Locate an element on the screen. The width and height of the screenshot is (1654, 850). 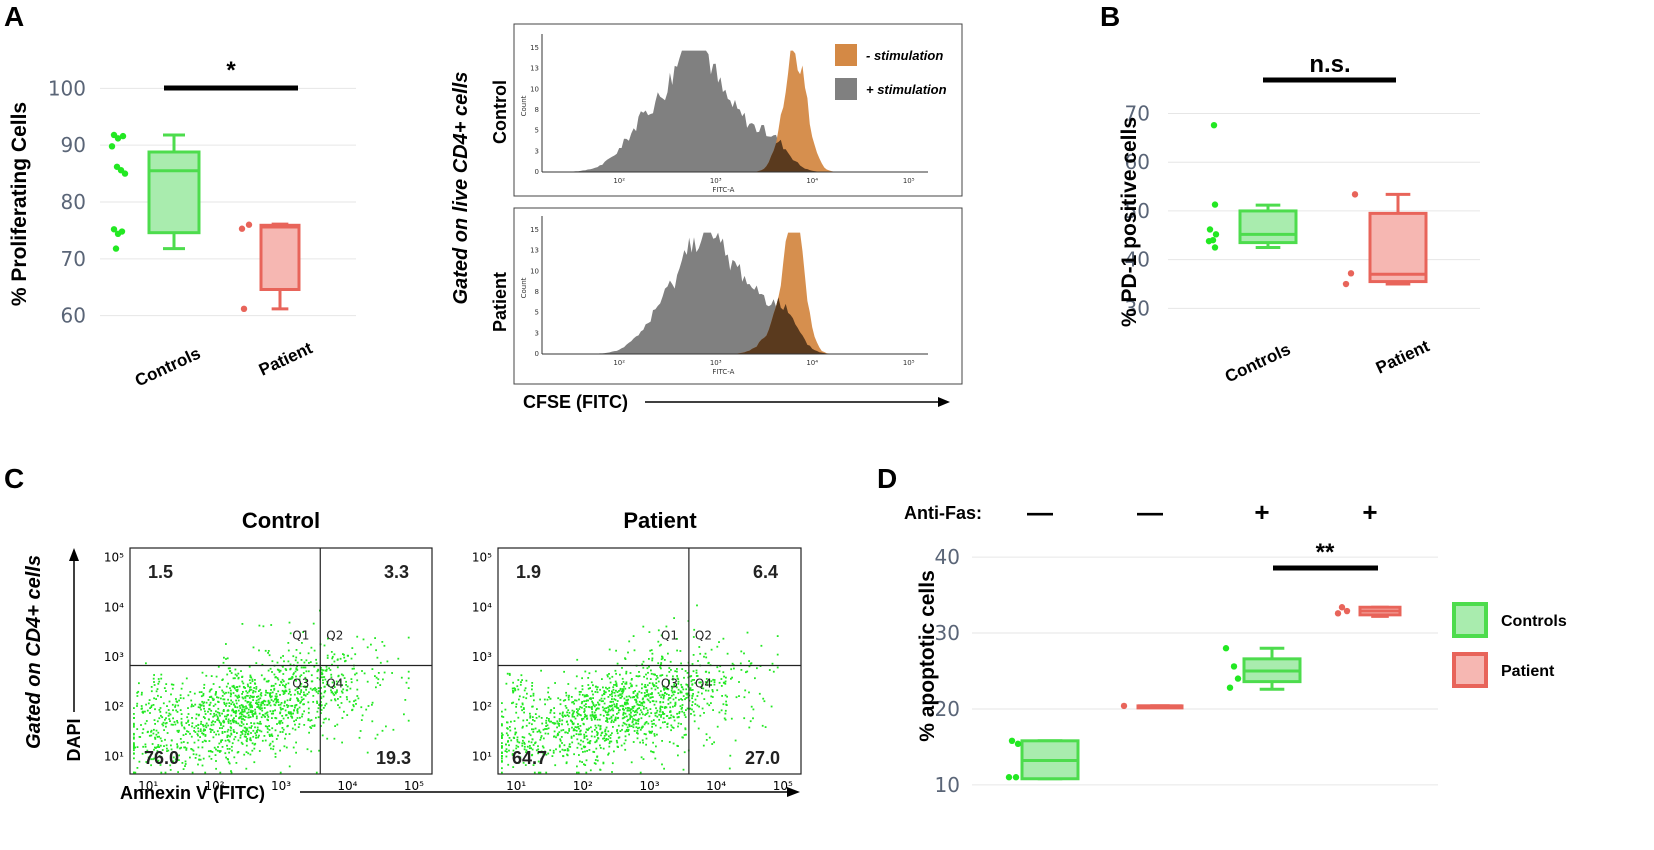
hist-top-ytick-0: 0 is located at coordinates (537, 172).